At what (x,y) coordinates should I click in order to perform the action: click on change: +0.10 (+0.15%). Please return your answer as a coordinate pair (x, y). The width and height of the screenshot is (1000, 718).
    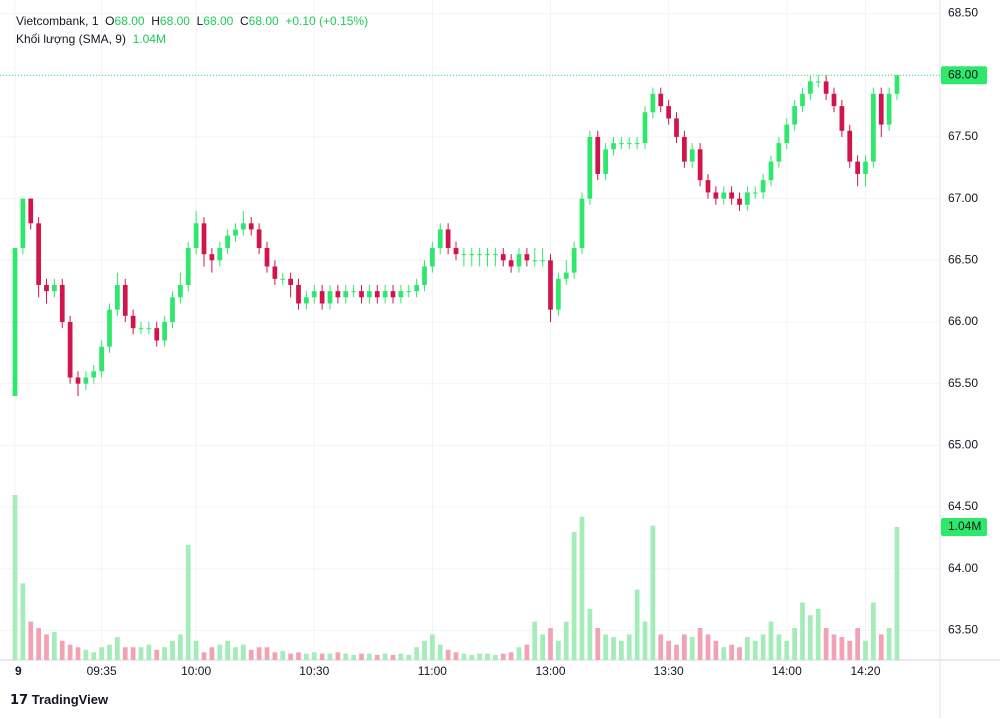
    Looking at the image, I should click on (327, 21).